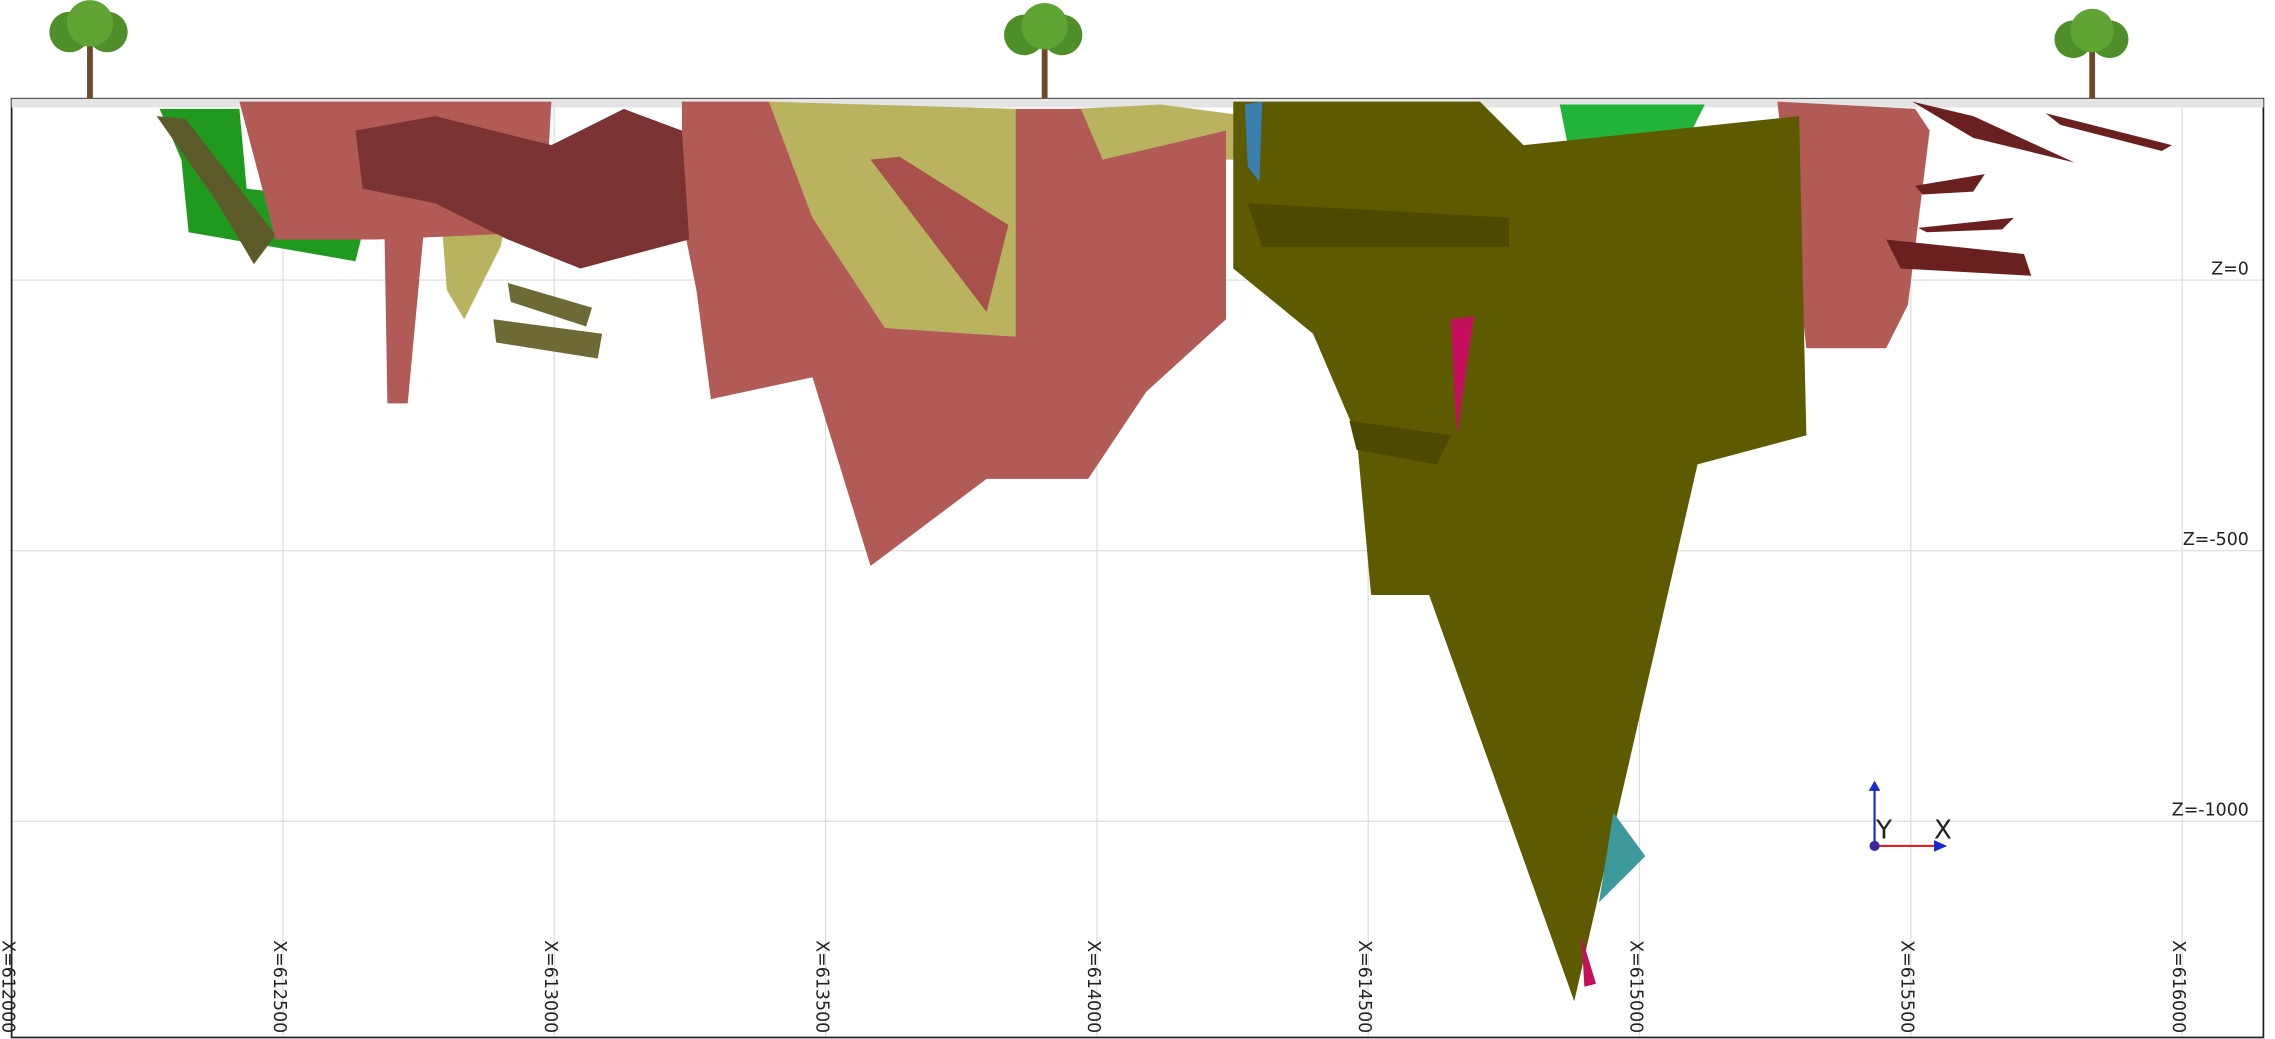 The height and width of the screenshot is (1039, 2275). What do you see at coordinates (1364, 986) in the screenshot?
I see `x-label: X=614500` at bounding box center [1364, 986].